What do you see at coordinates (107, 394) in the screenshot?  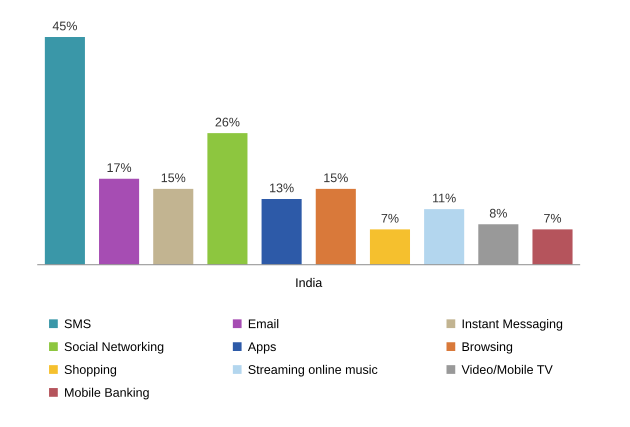 I see `legend-label: Mobile Banking` at bounding box center [107, 394].